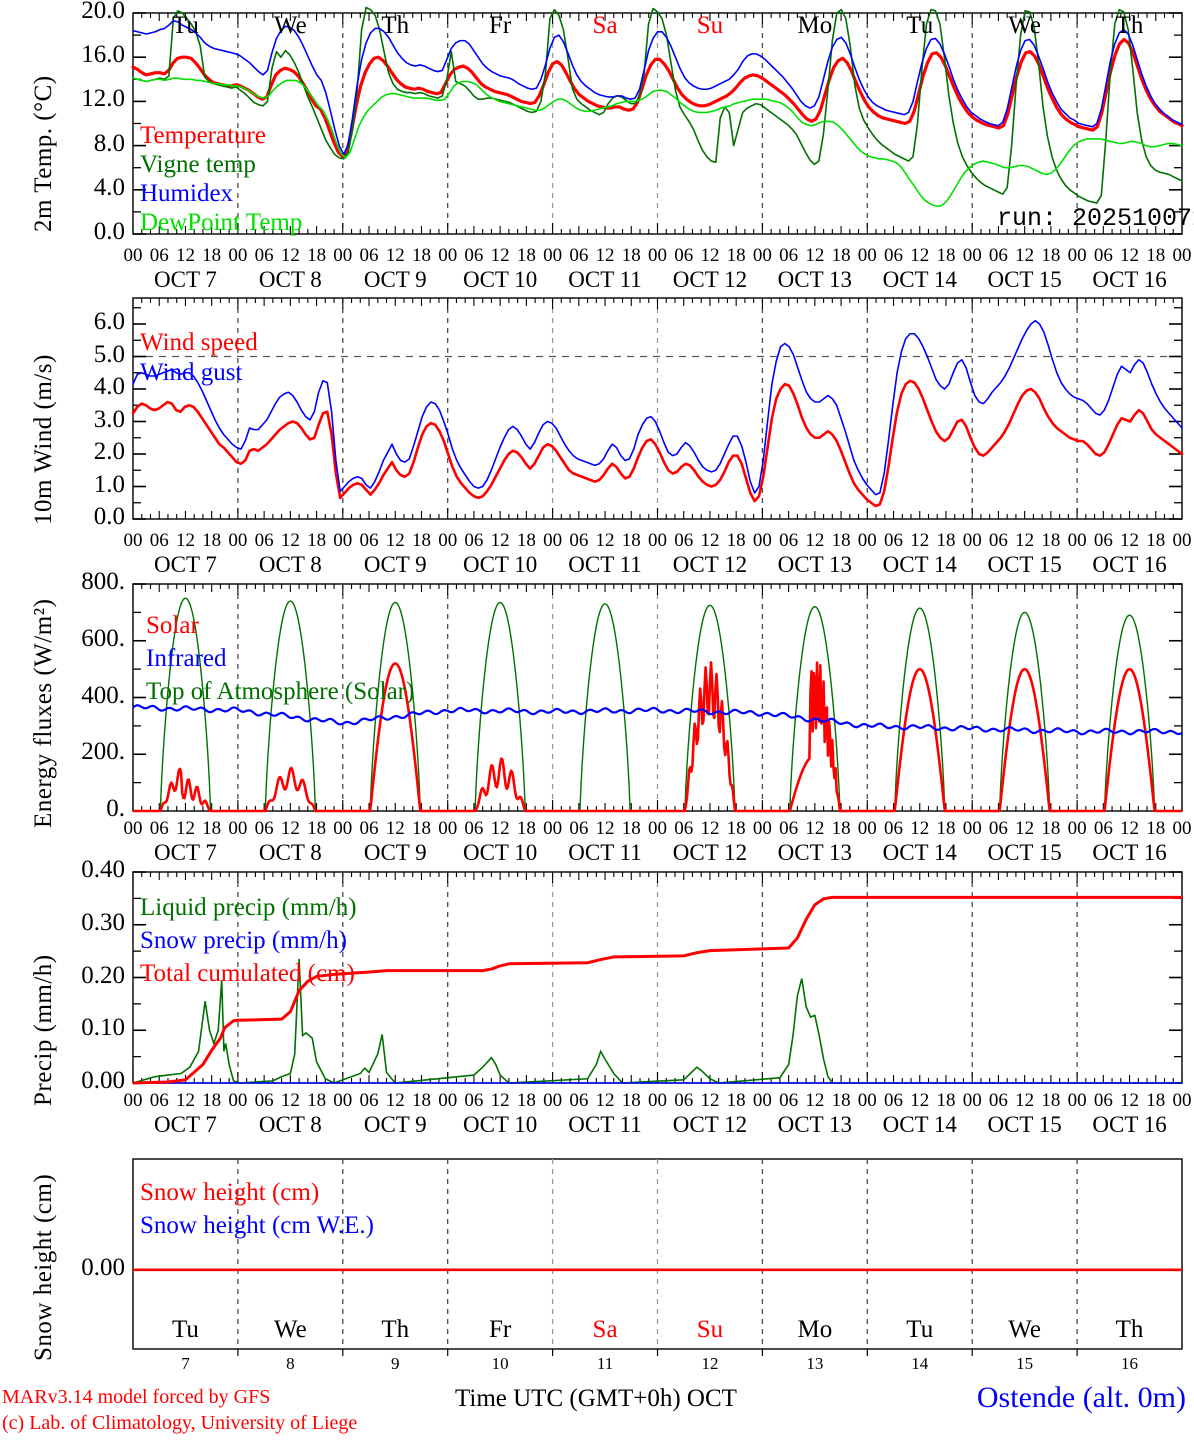 The image size is (1194, 1440). What do you see at coordinates (1129, 1124) in the screenshot?
I see `x-tick-day: OCT 16` at bounding box center [1129, 1124].